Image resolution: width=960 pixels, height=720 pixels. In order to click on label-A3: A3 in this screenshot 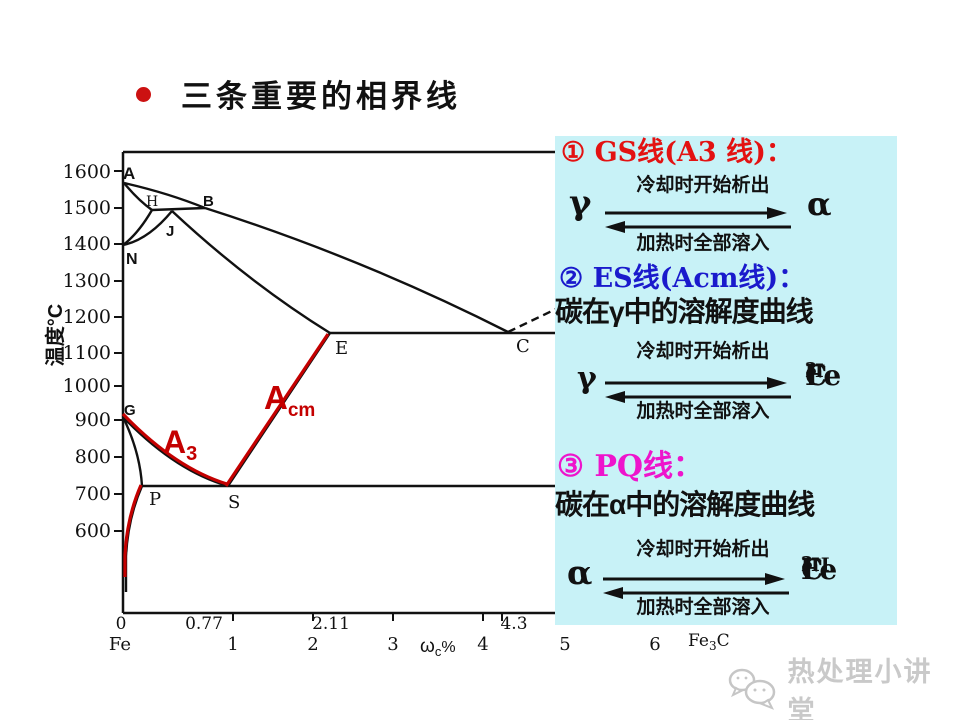, I will do `click(180, 444)`.